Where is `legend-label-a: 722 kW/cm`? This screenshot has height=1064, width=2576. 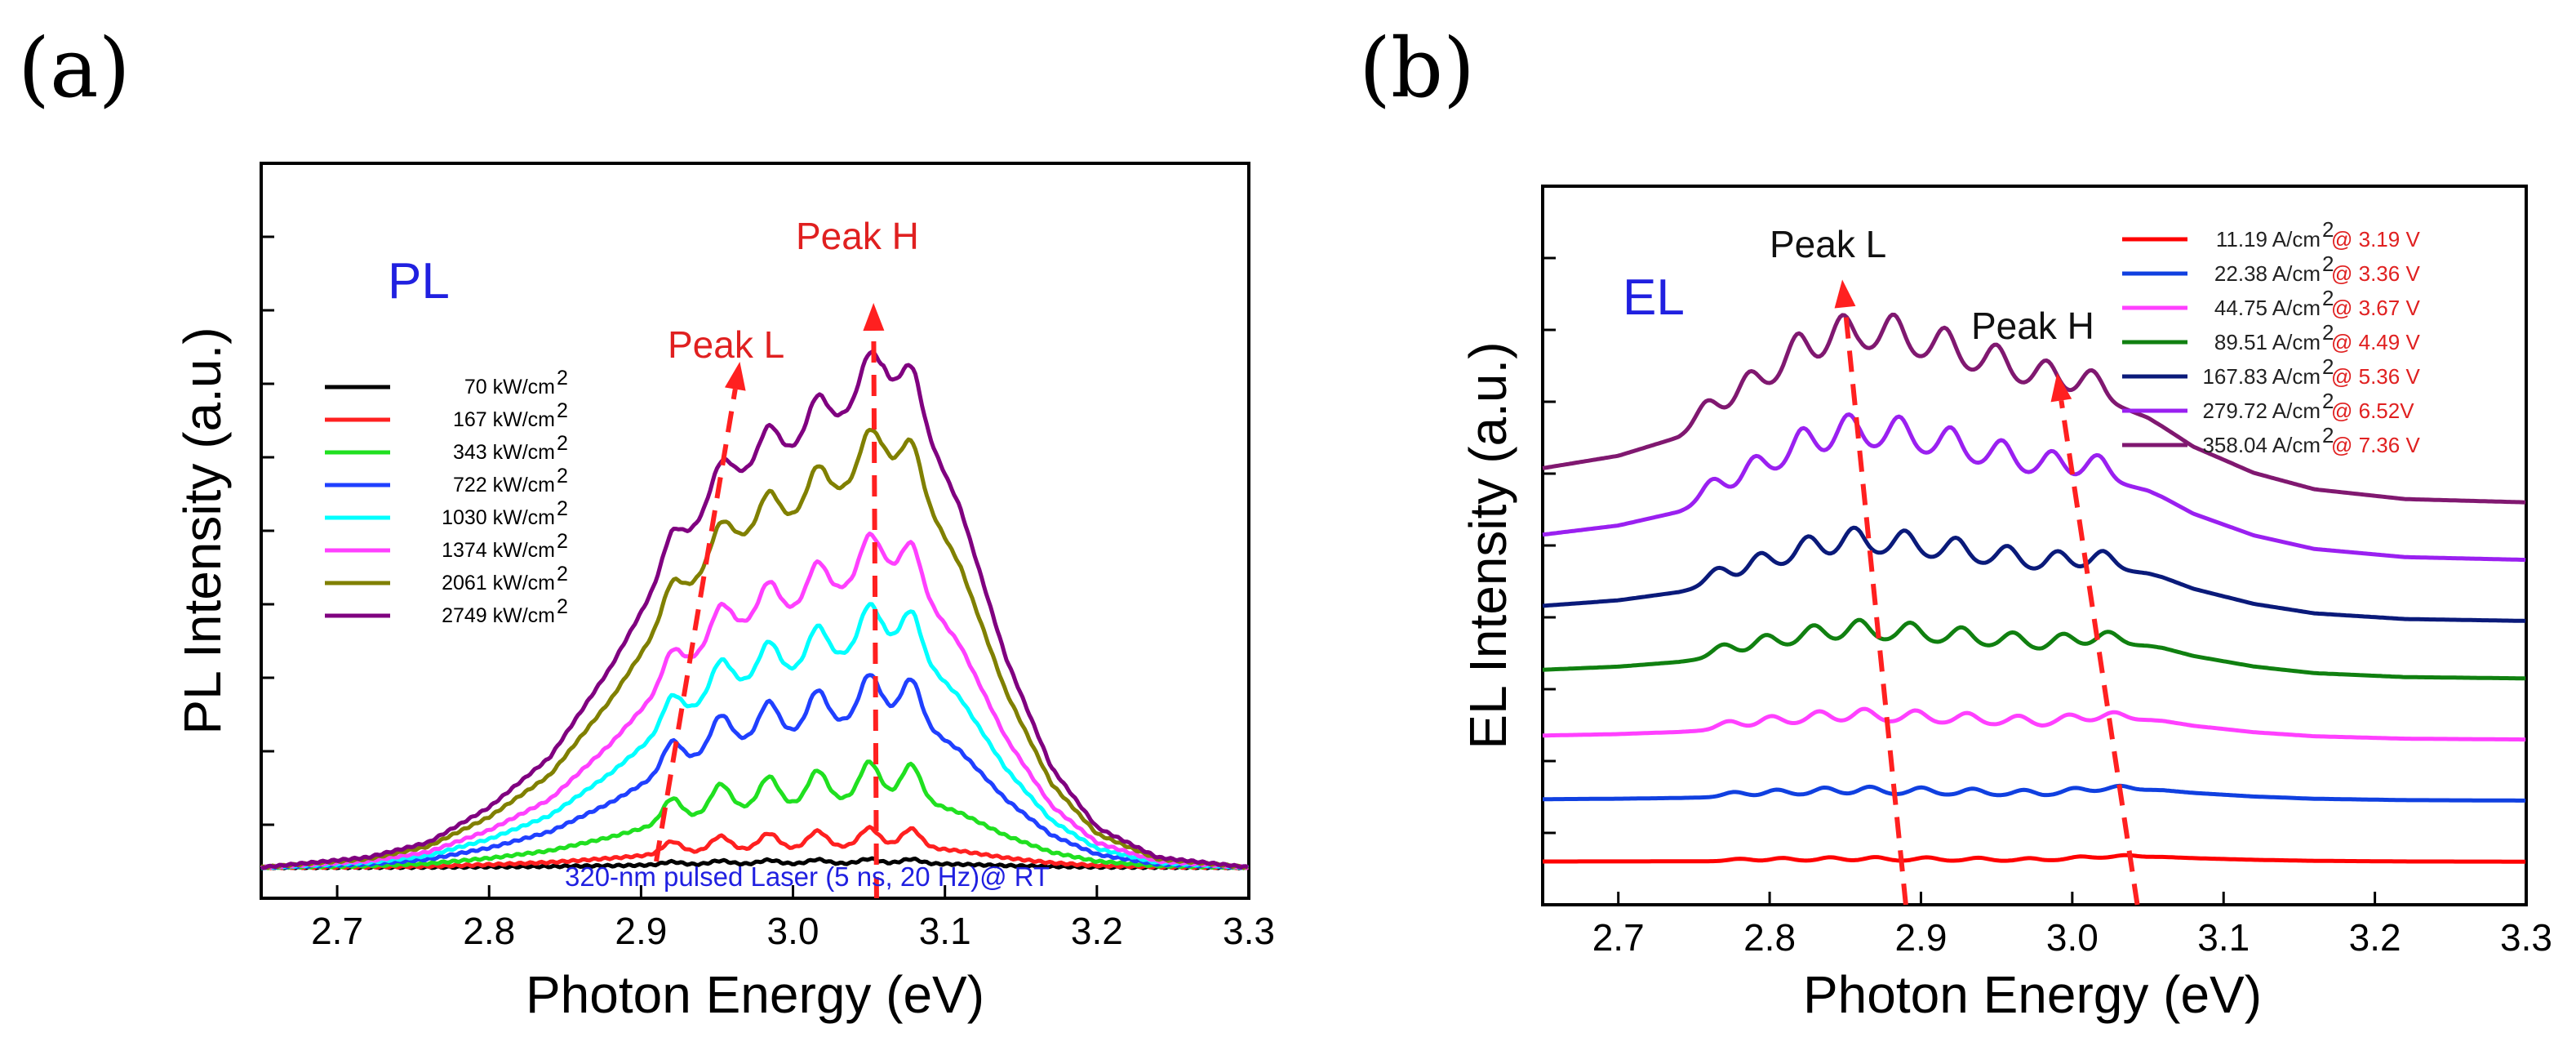 legend-label-a: 722 kW/cm is located at coordinates (504, 485).